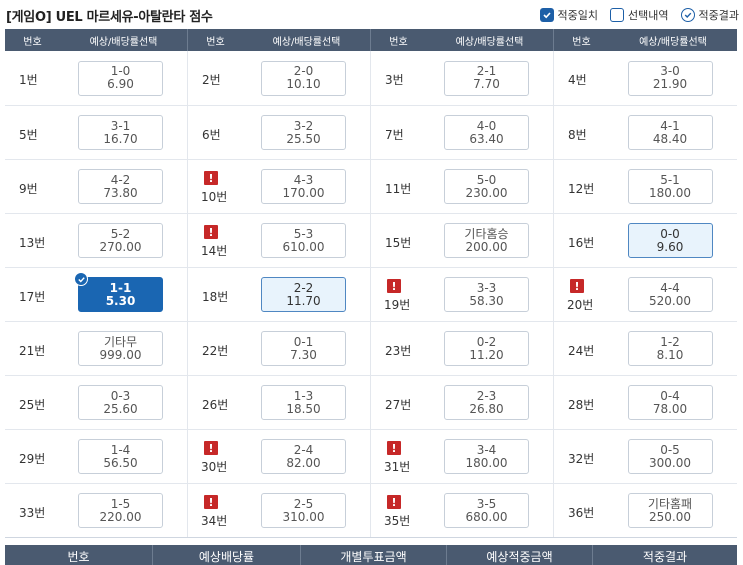  What do you see at coordinates (303, 341) in the screenshot?
I see `score-label: 0-1` at bounding box center [303, 341].